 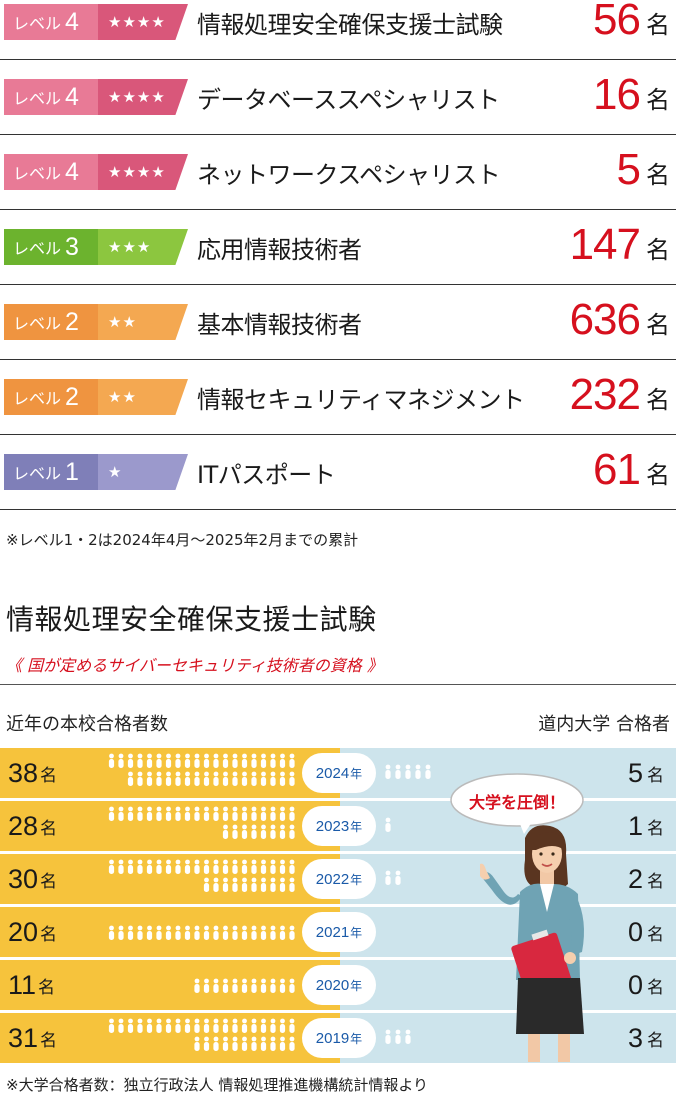 I want to click on exam-count: 147, so click(x=605, y=244).